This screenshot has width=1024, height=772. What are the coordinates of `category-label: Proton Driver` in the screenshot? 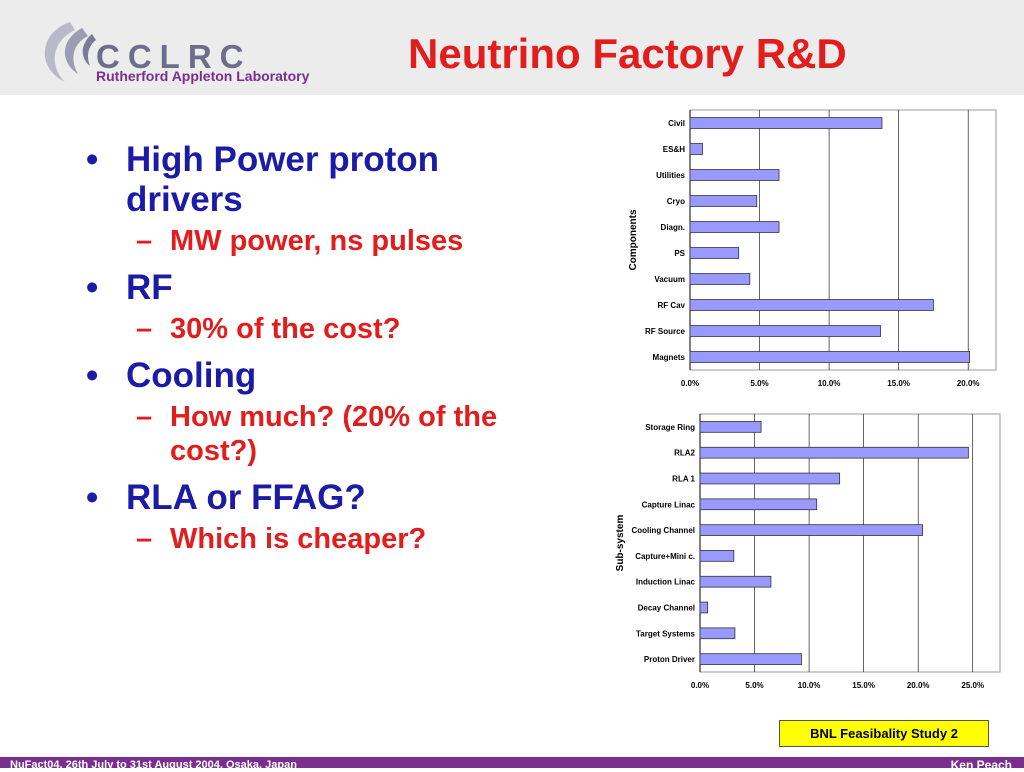 It's located at (669, 659).